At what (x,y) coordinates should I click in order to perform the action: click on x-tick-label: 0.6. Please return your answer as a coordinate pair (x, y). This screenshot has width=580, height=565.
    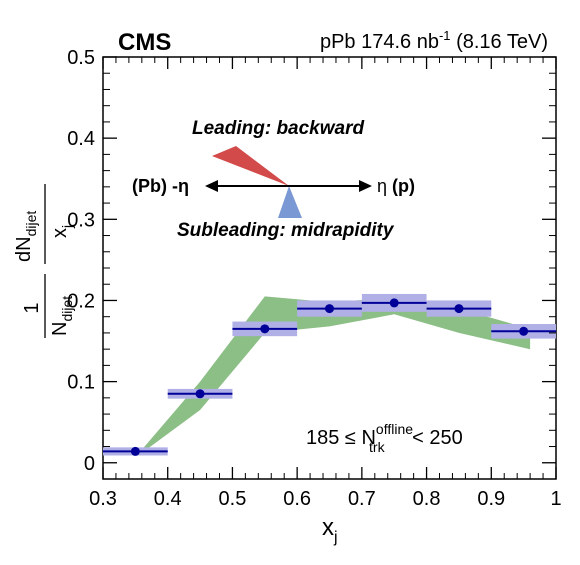
    Looking at the image, I should click on (297, 499).